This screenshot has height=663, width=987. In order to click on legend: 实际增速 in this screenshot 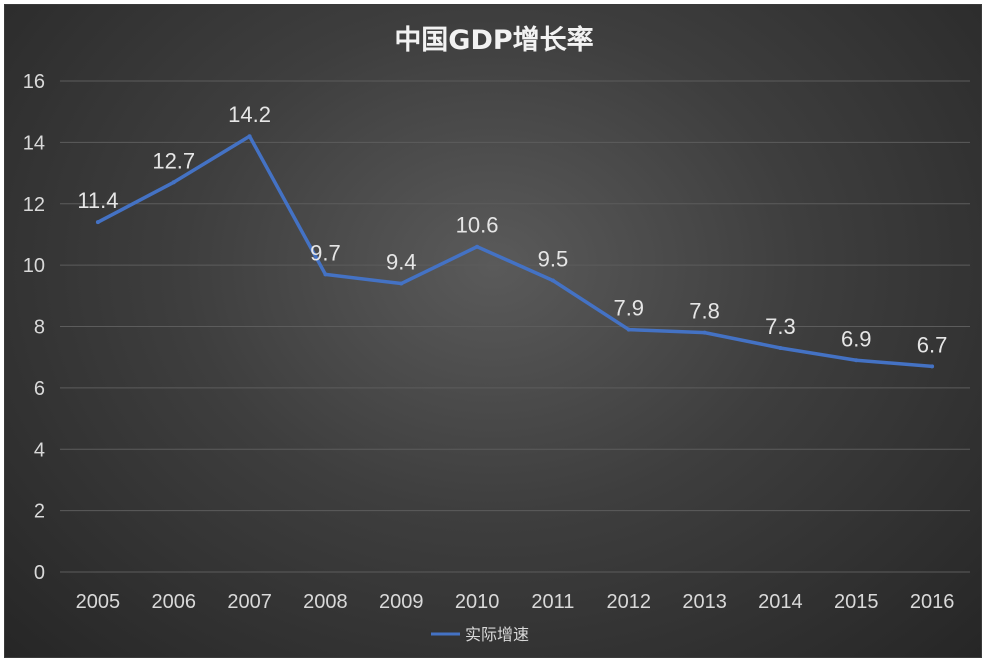, I will do `click(480, 634)`.